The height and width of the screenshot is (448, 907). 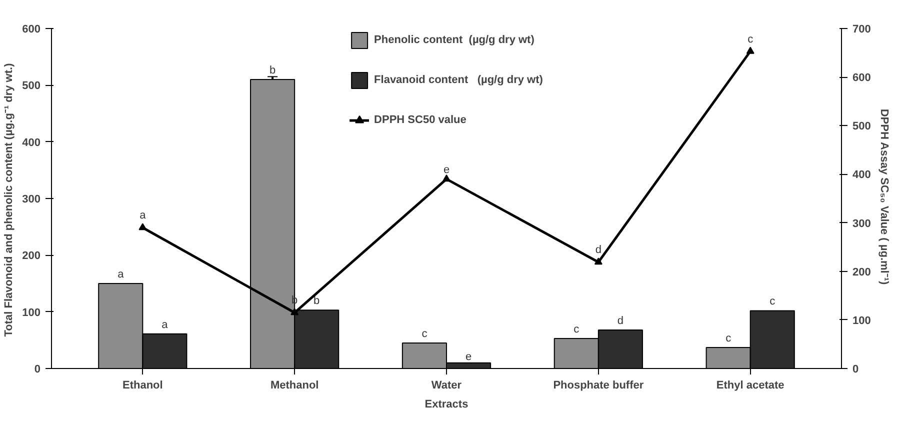 I want to click on legend-label: DPPH SC50 value, so click(x=420, y=120).